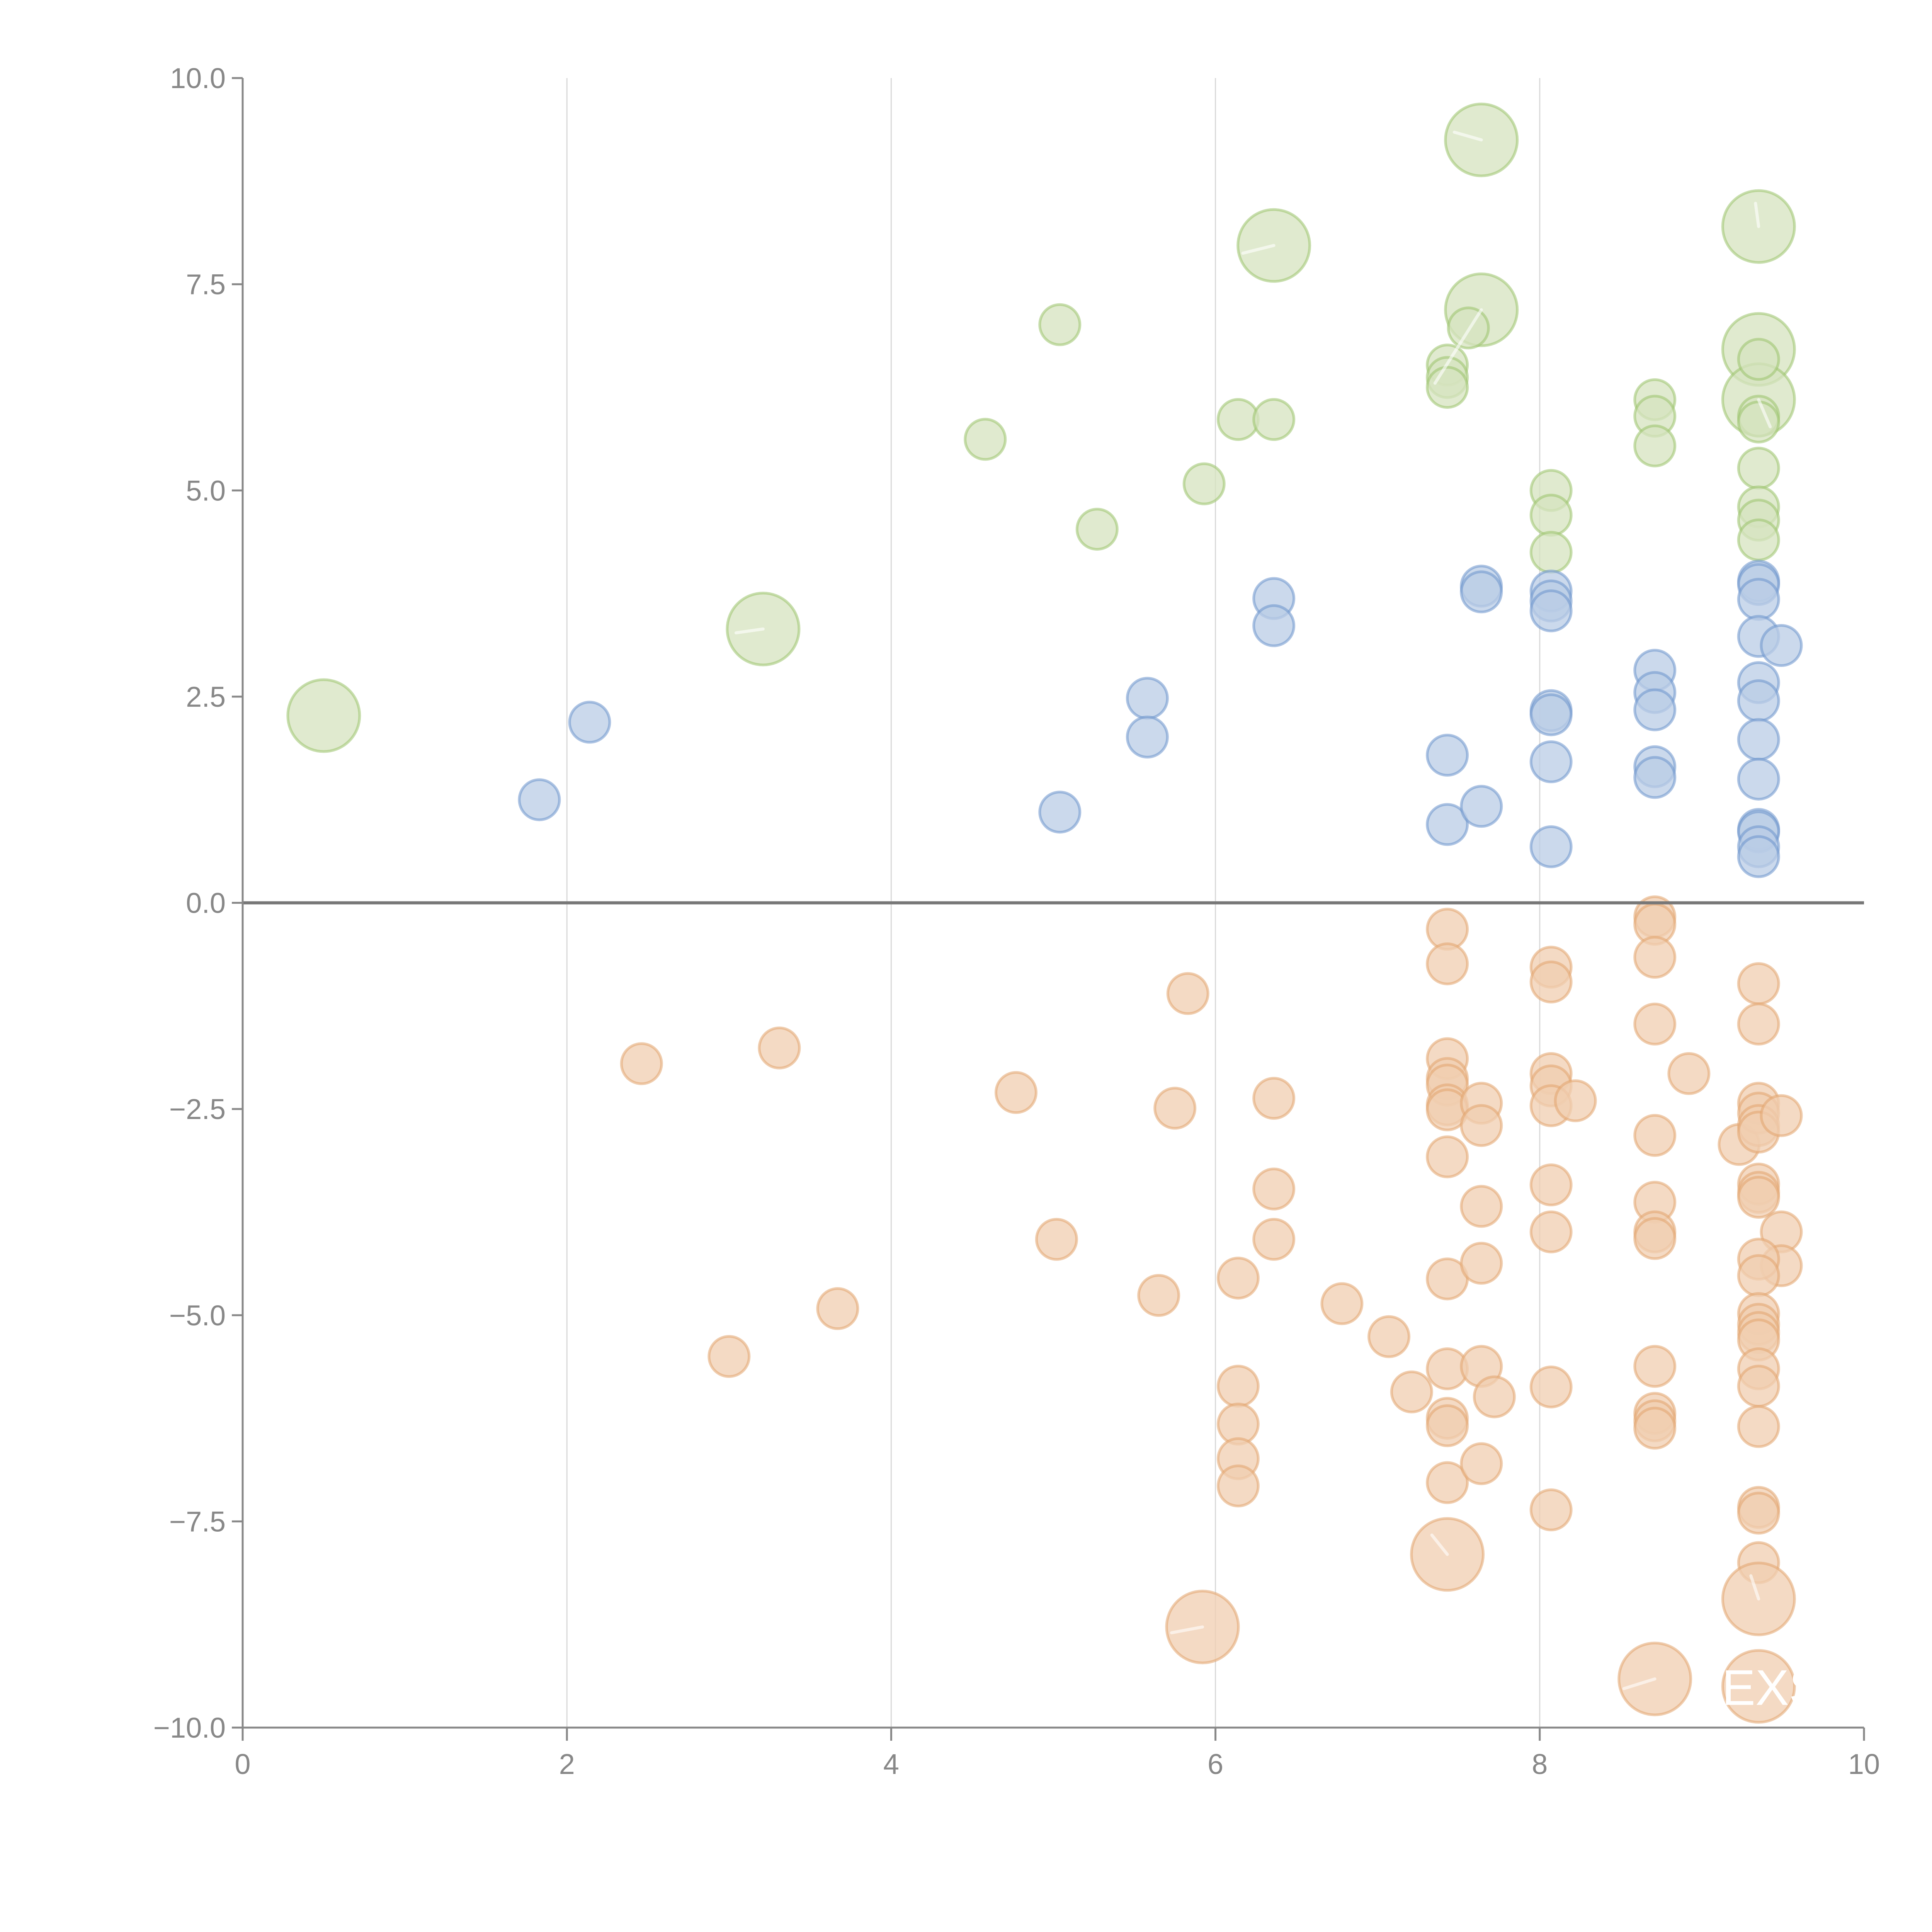 The height and width of the screenshot is (1932, 1932). What do you see at coordinates (1864, 1764) in the screenshot?
I see `x-tick-label: 10` at bounding box center [1864, 1764].